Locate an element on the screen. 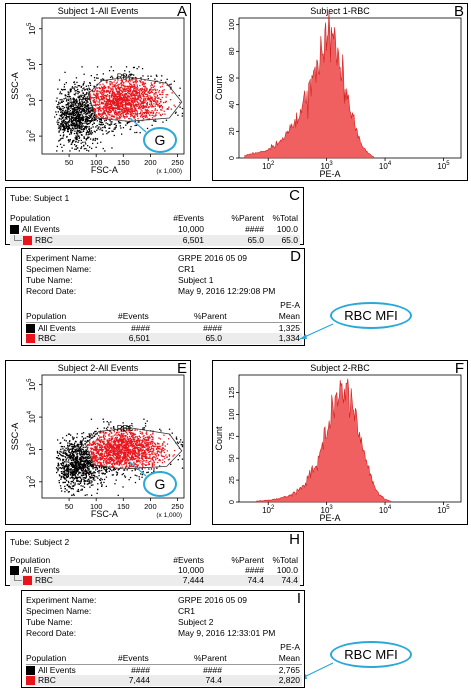  events-value: 6,501 is located at coordinates (193, 240).